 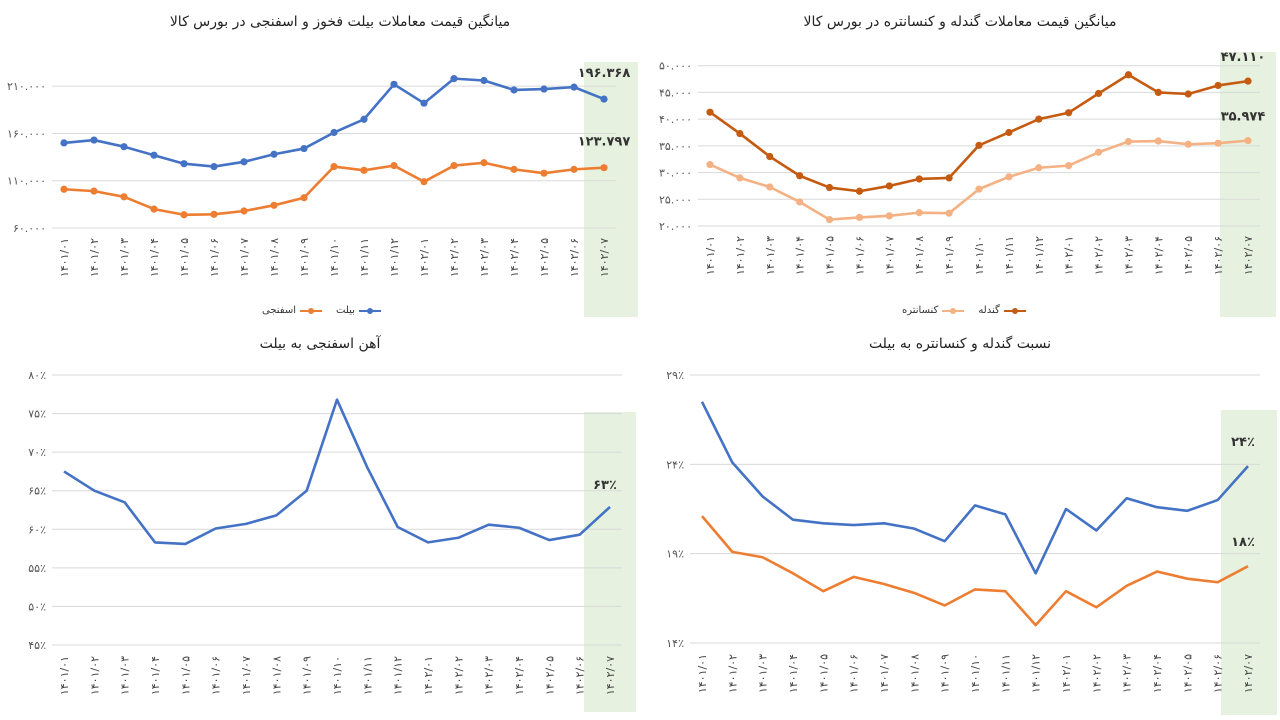 I want to click on y-tick-label: ۲۹٪, so click(x=675, y=375).